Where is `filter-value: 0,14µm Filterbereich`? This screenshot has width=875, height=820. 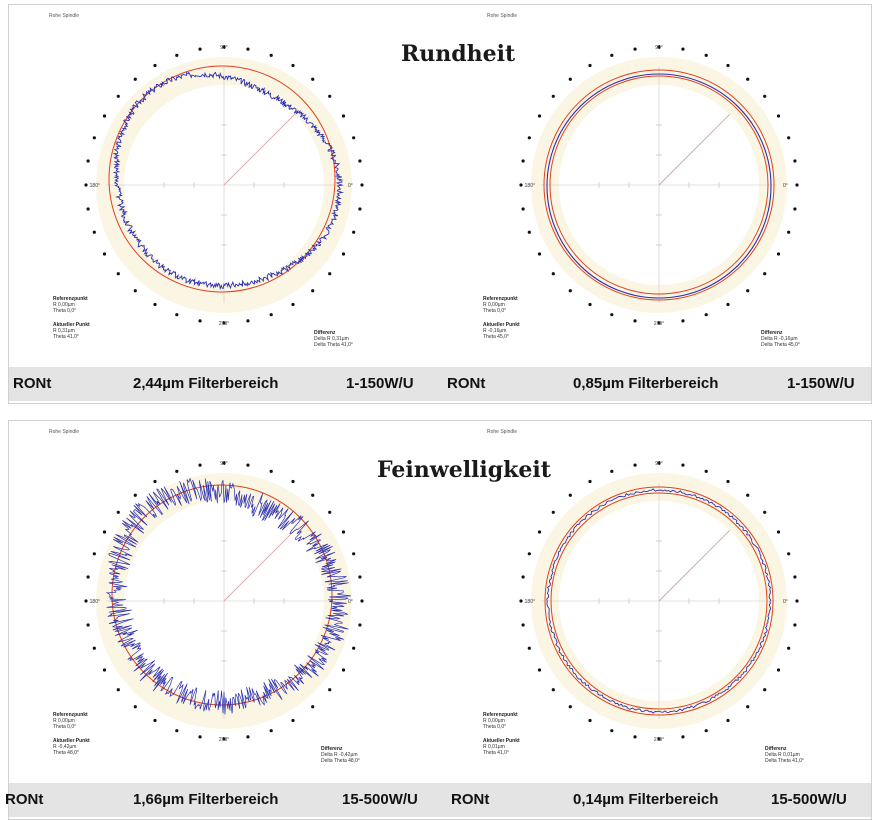
filter-value: 0,14µm Filterbereich is located at coordinates (646, 799).